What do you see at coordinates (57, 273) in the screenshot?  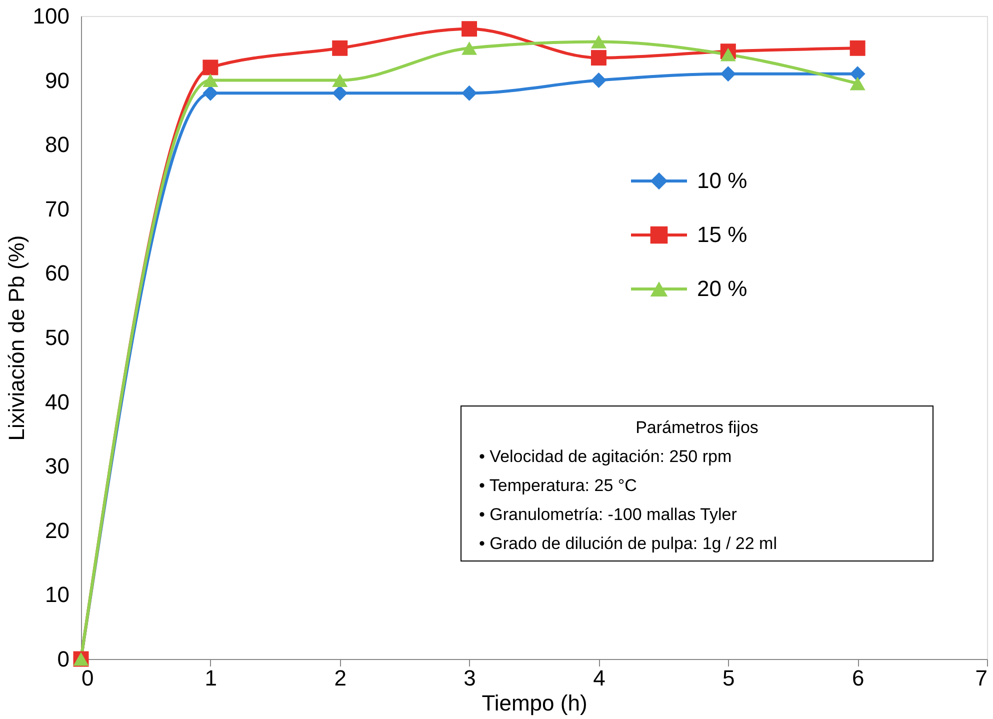 I see `y-tick-label: 60` at bounding box center [57, 273].